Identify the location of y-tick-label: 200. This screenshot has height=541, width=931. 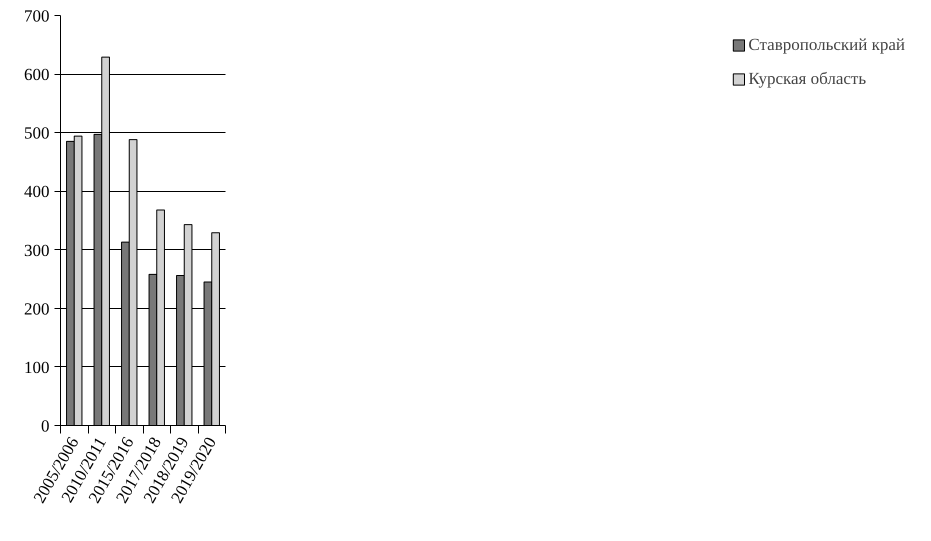
(37, 308).